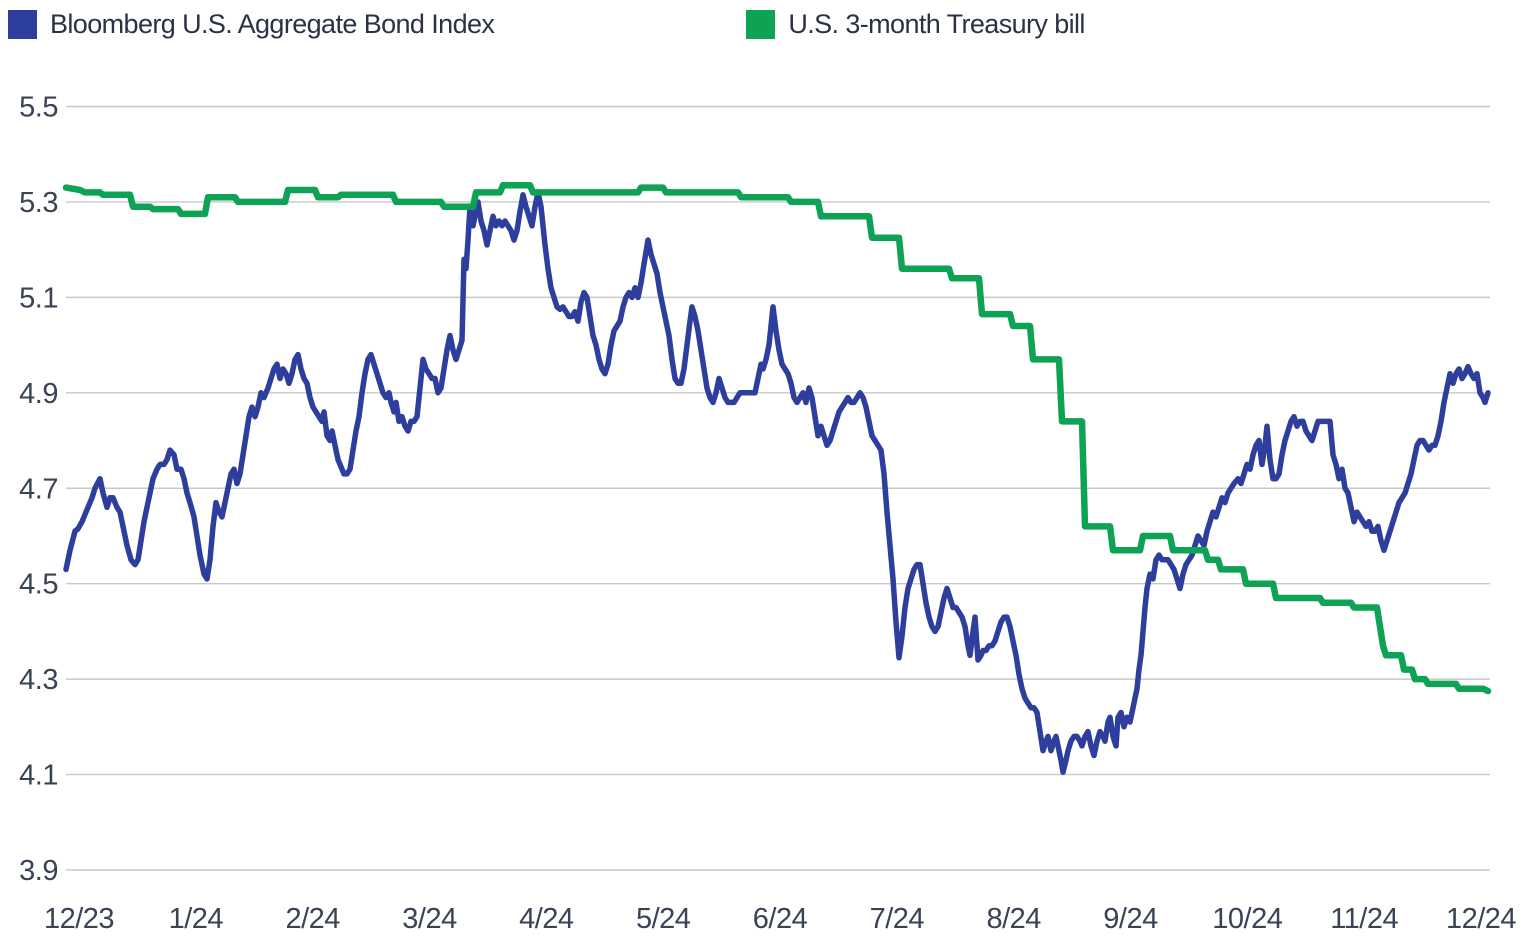 The image size is (1526, 952). What do you see at coordinates (38, 871) in the screenshot?
I see `y-tick-label-3.9: 3.9` at bounding box center [38, 871].